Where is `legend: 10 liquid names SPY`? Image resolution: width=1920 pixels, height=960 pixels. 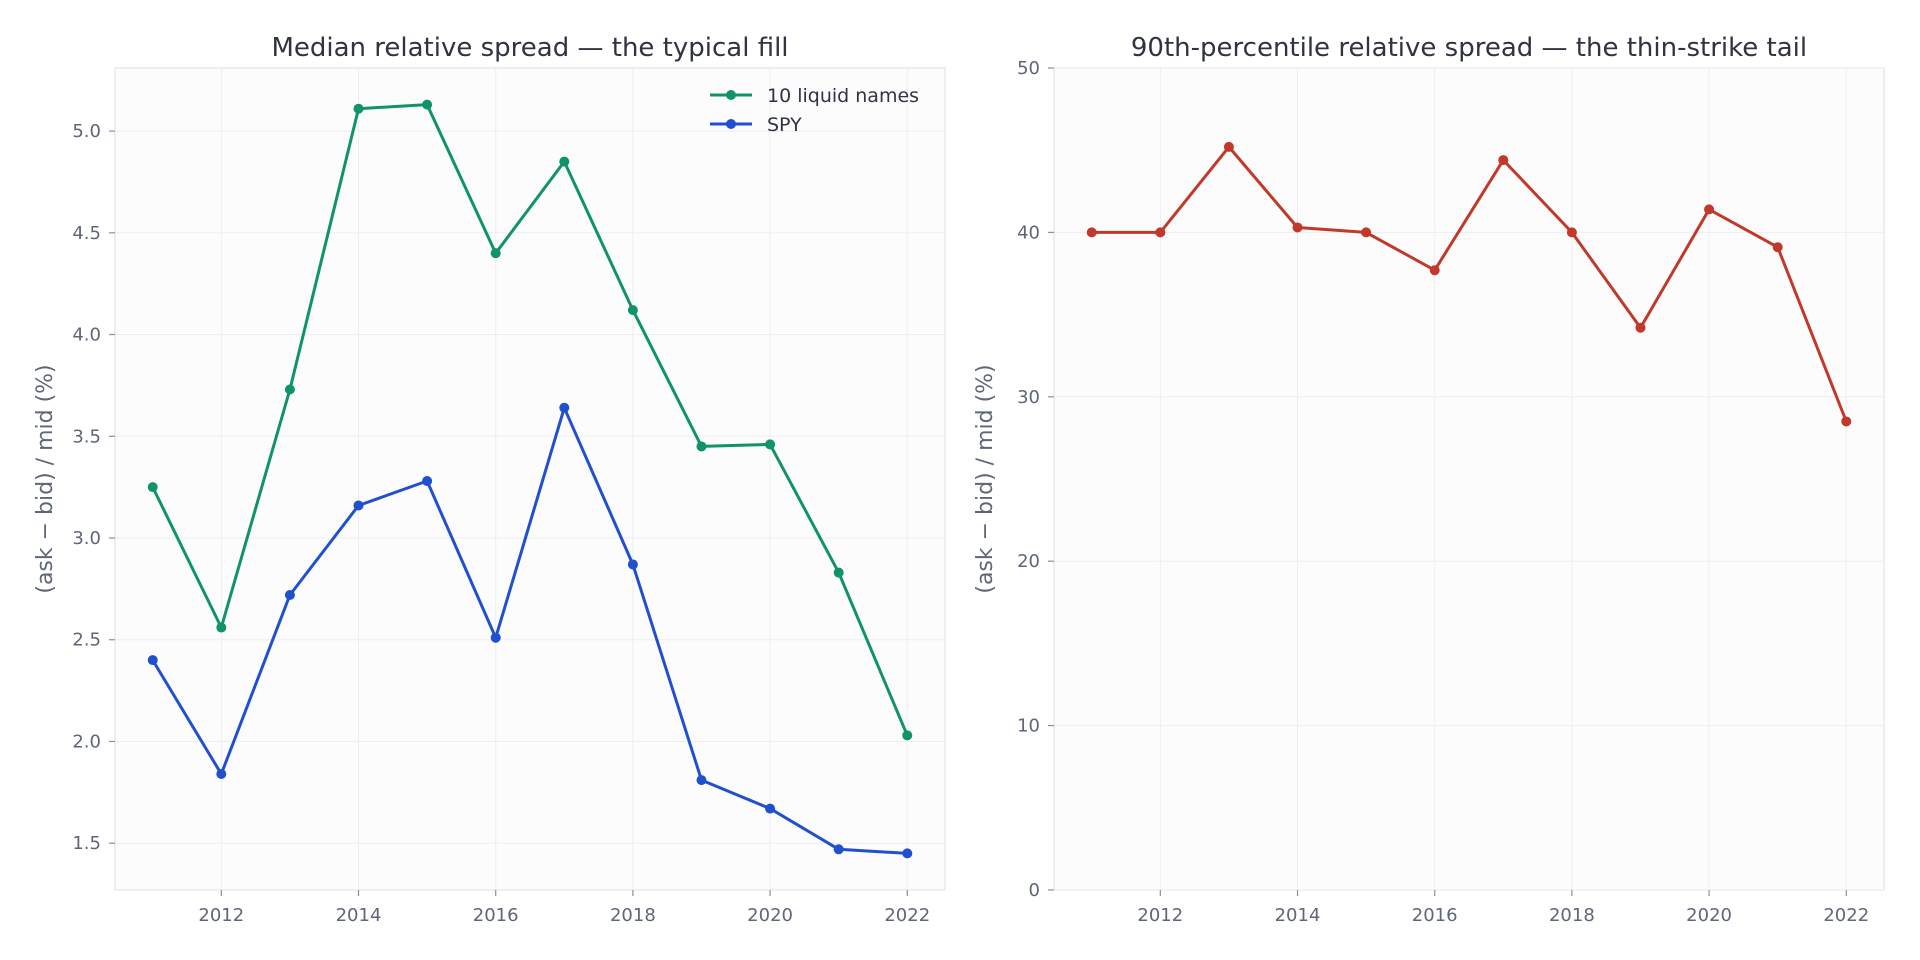
legend: 10 liquid names SPY is located at coordinates (814, 110).